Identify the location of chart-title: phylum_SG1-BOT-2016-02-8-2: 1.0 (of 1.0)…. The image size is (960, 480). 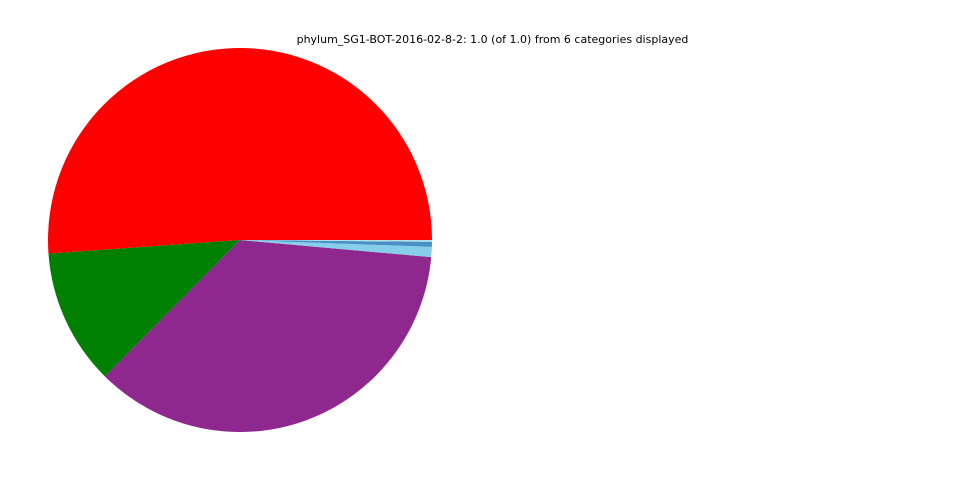
(492, 39).